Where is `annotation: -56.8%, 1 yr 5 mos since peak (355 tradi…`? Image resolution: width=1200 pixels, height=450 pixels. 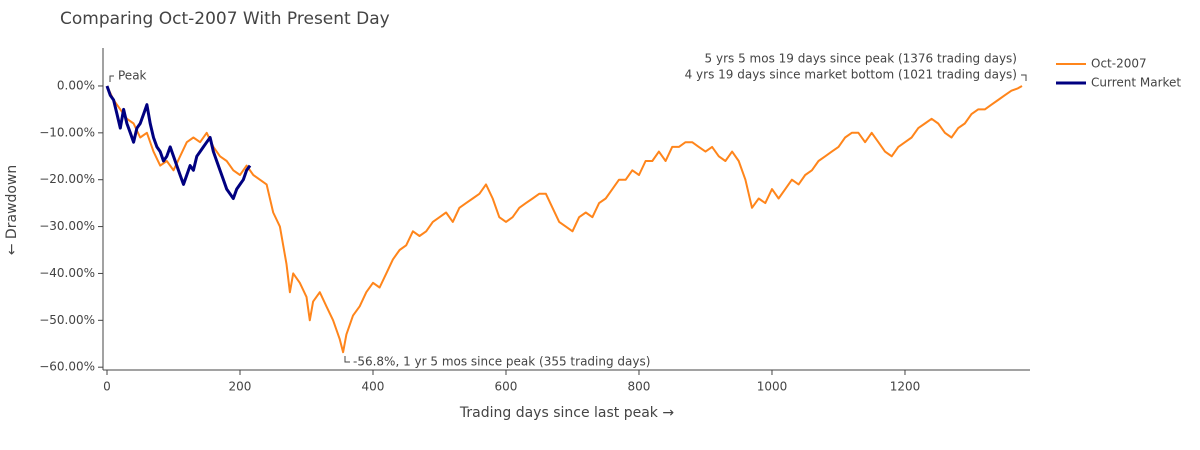
annotation: -56.8%, 1 yr 5 mos since peak (355 tradi… is located at coordinates (501, 362).